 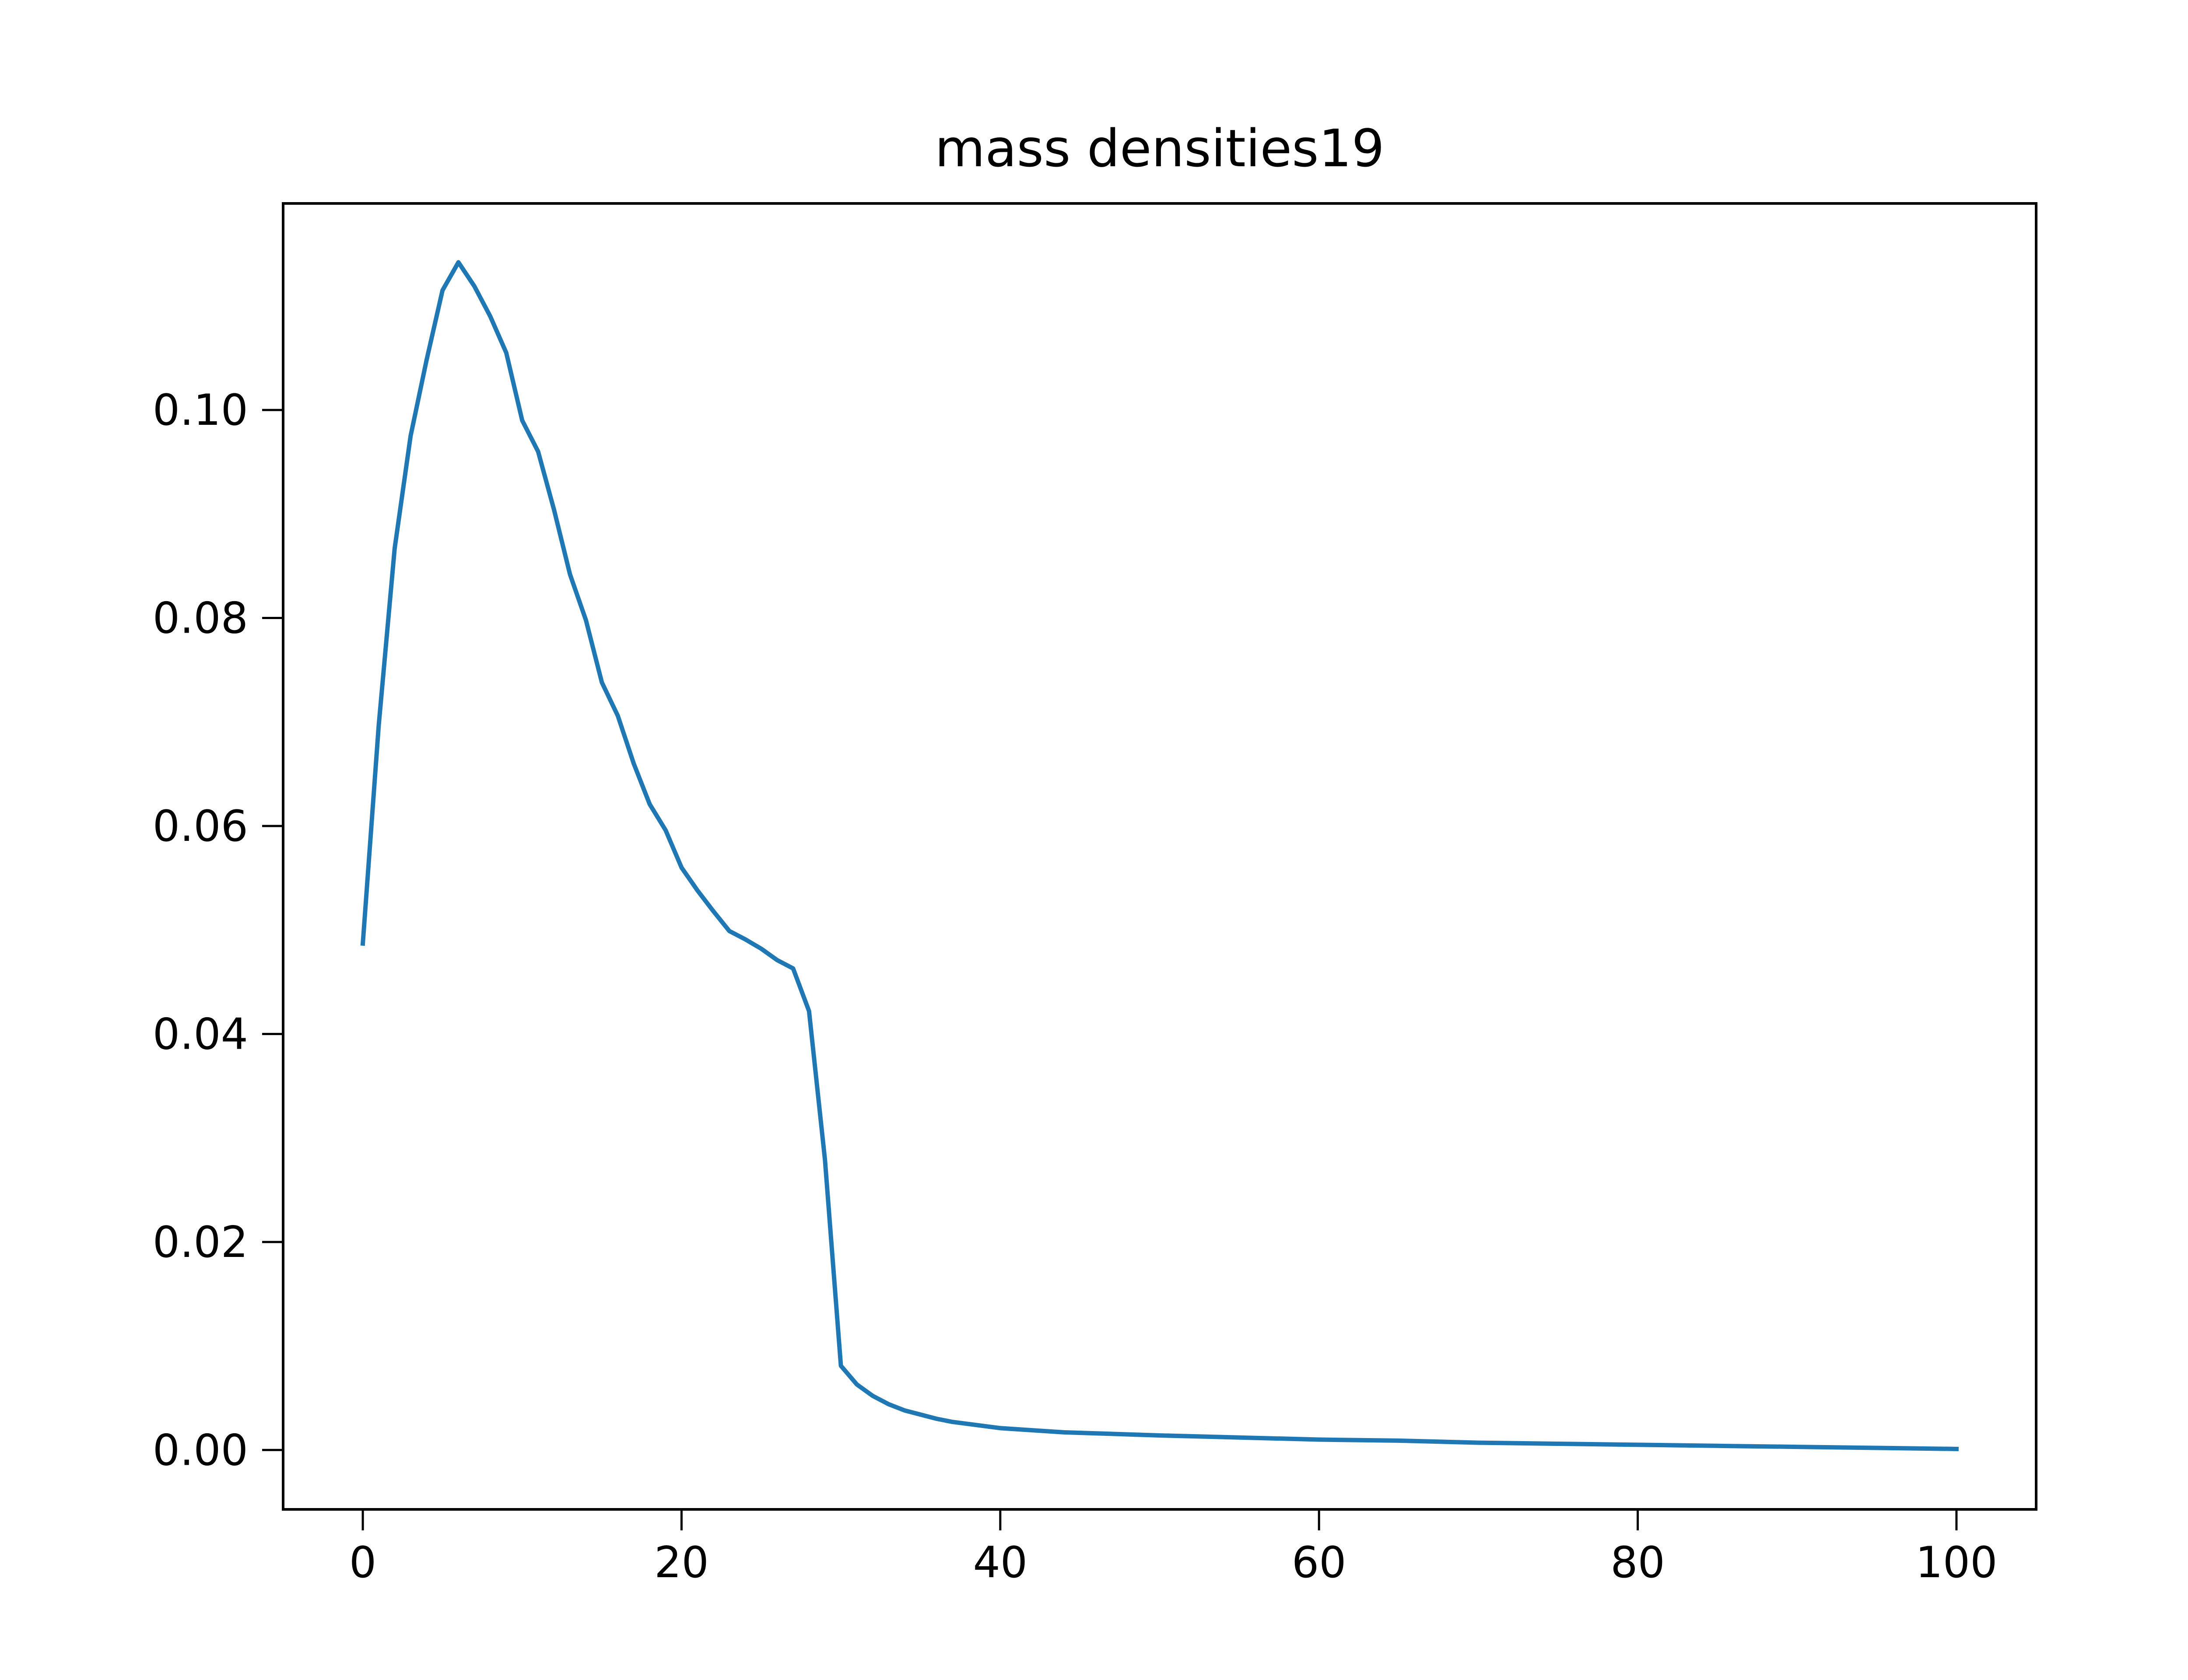 I want to click on y-tick-label: 0.08, so click(x=200, y=619).